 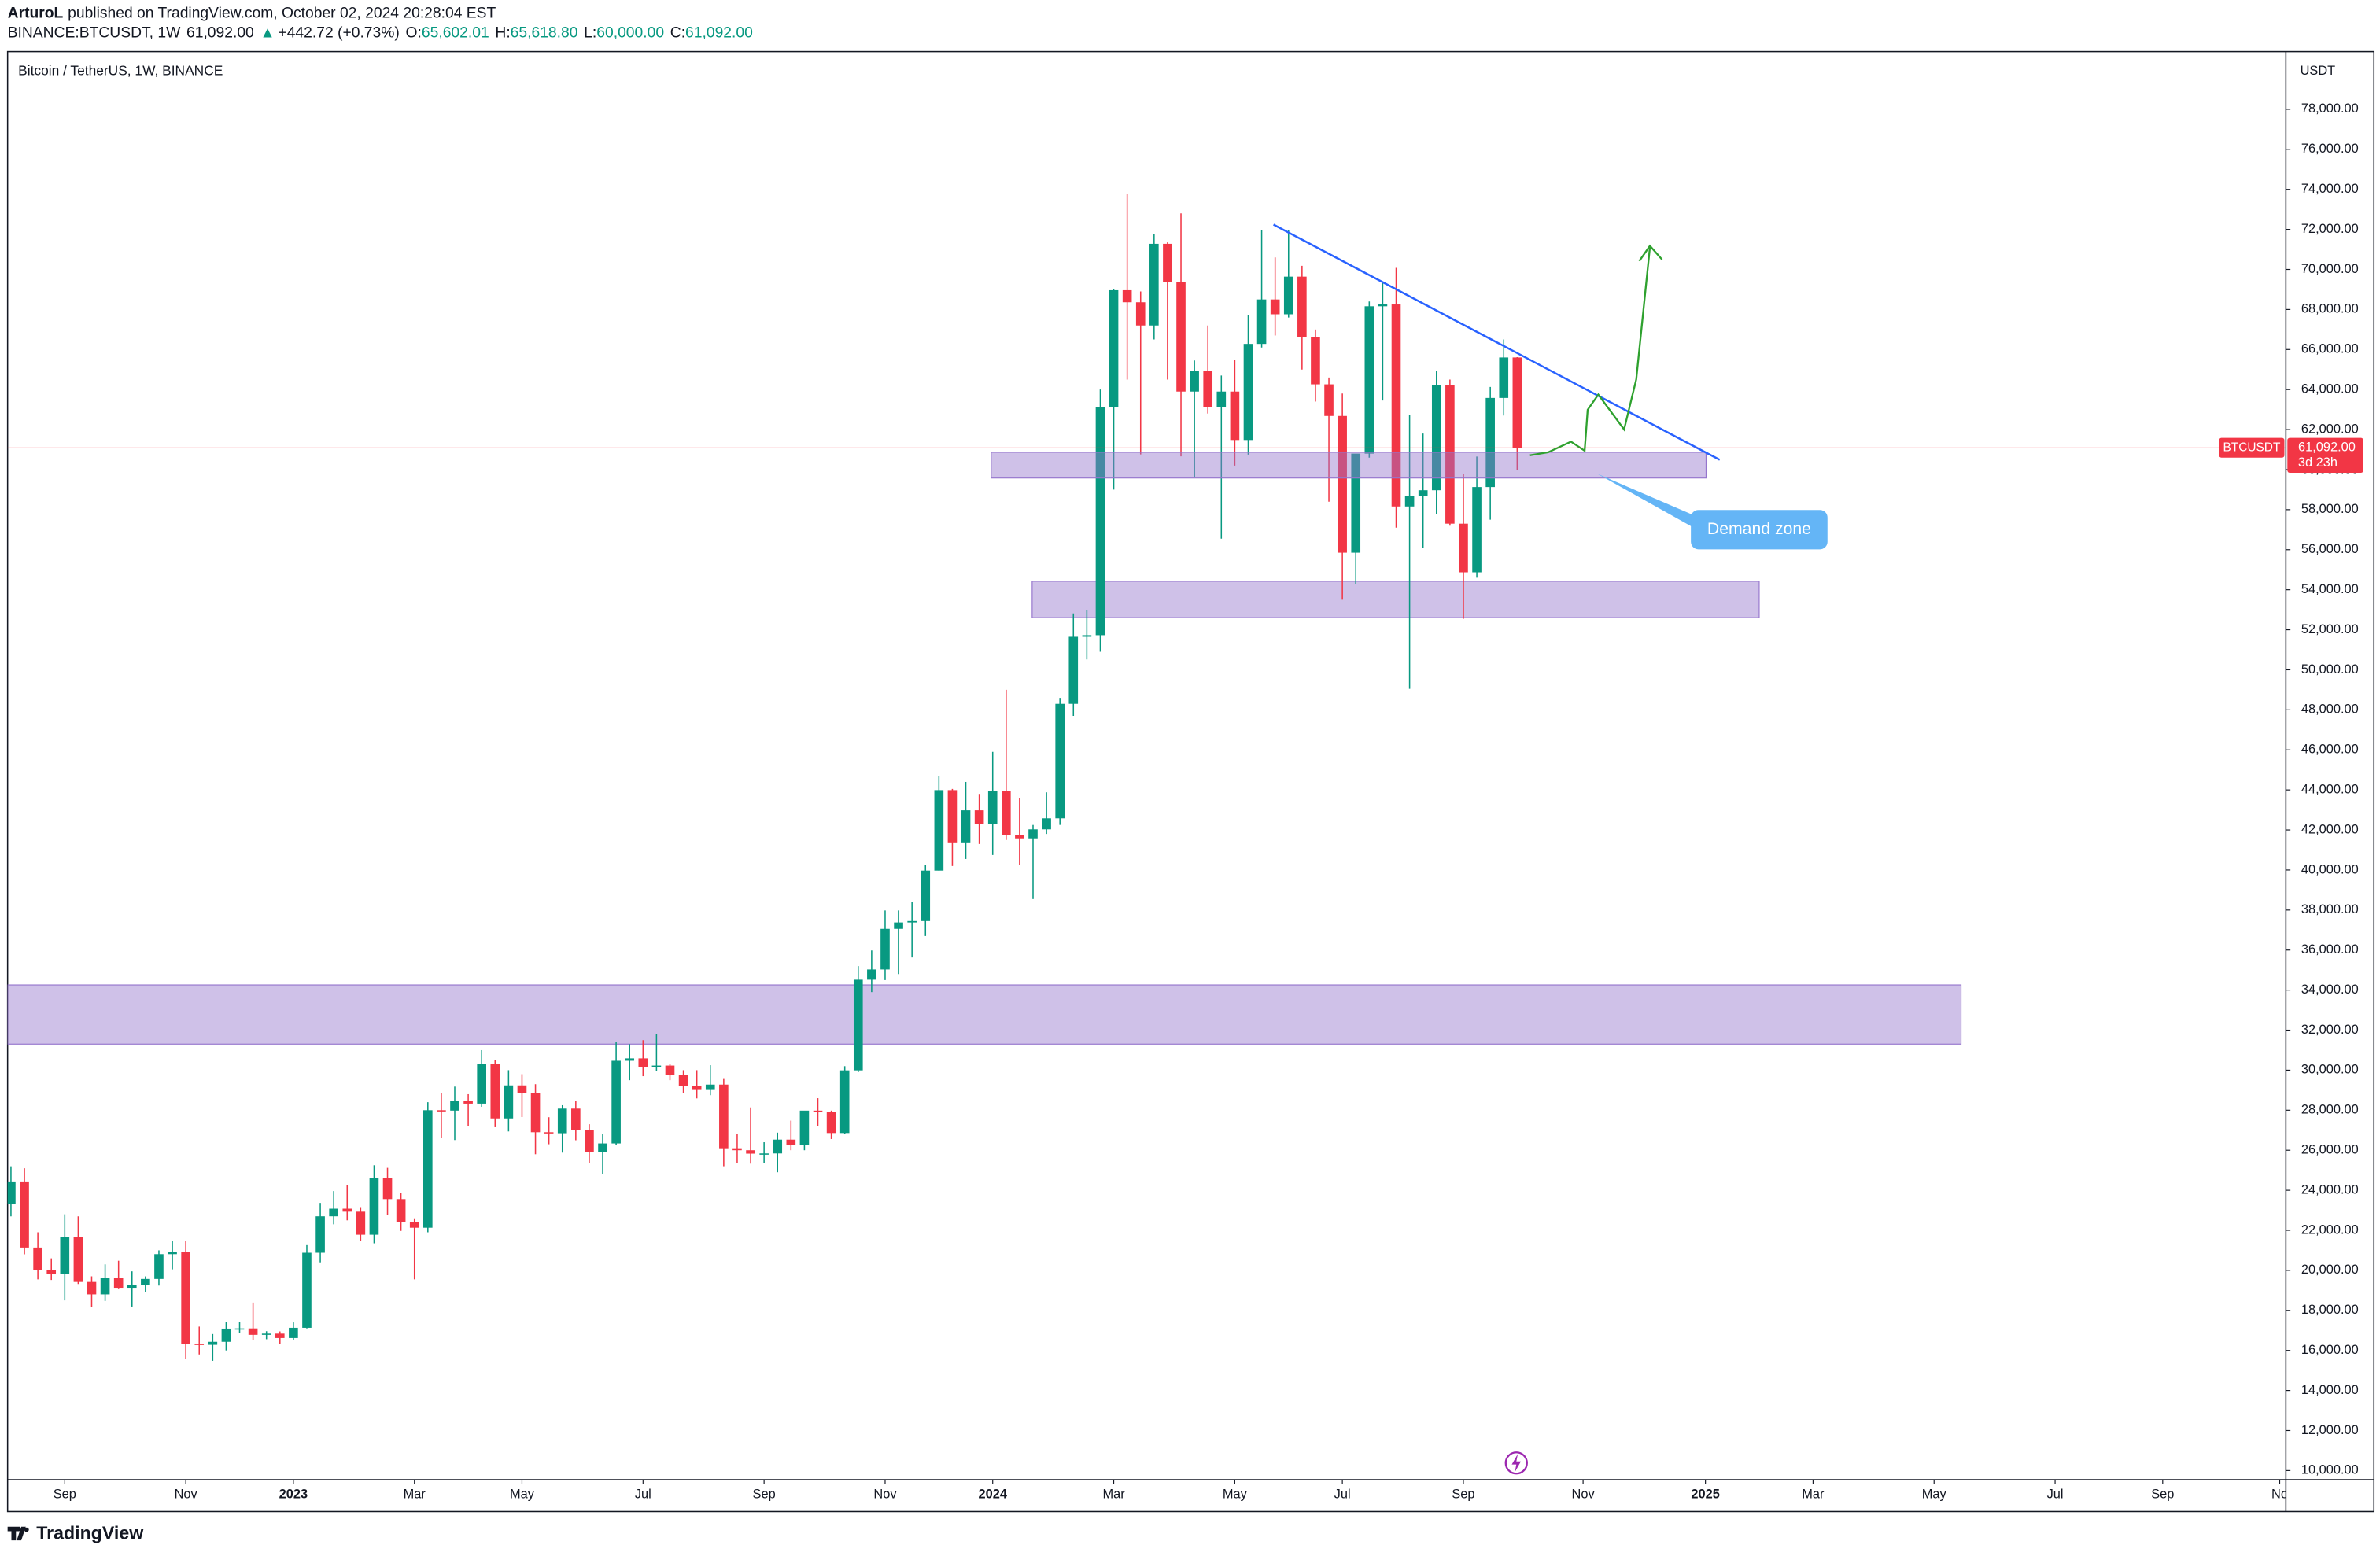 What do you see at coordinates (2330, 629) in the screenshot?
I see `y-tick-label: 52,000.00` at bounding box center [2330, 629].